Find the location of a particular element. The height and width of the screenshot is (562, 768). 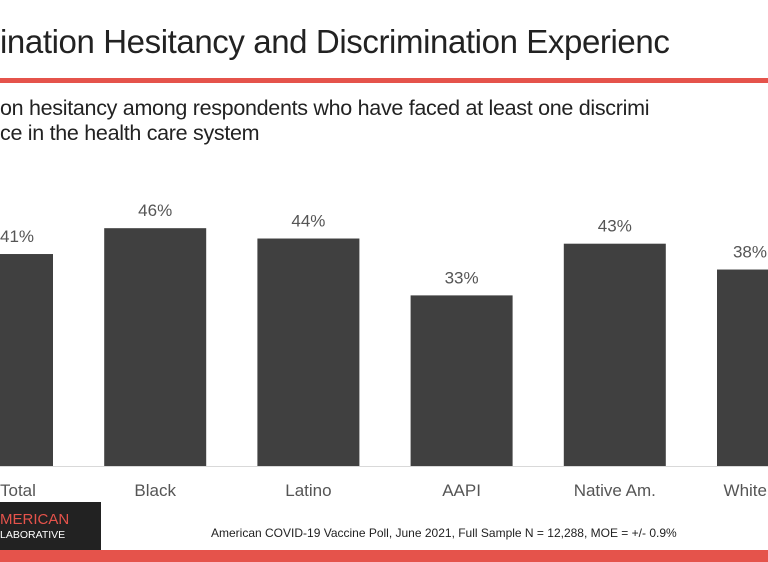

category-label: Total is located at coordinates (18, 490).